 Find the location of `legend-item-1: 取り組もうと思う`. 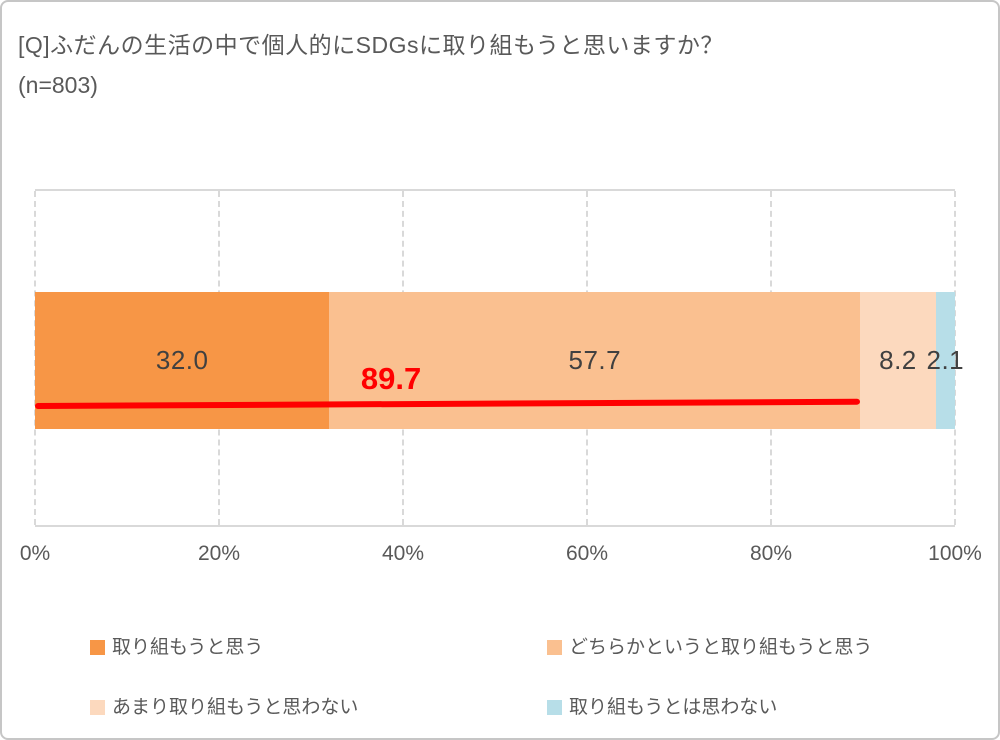

legend-item-1: 取り組もうと思う is located at coordinates (318, 666).